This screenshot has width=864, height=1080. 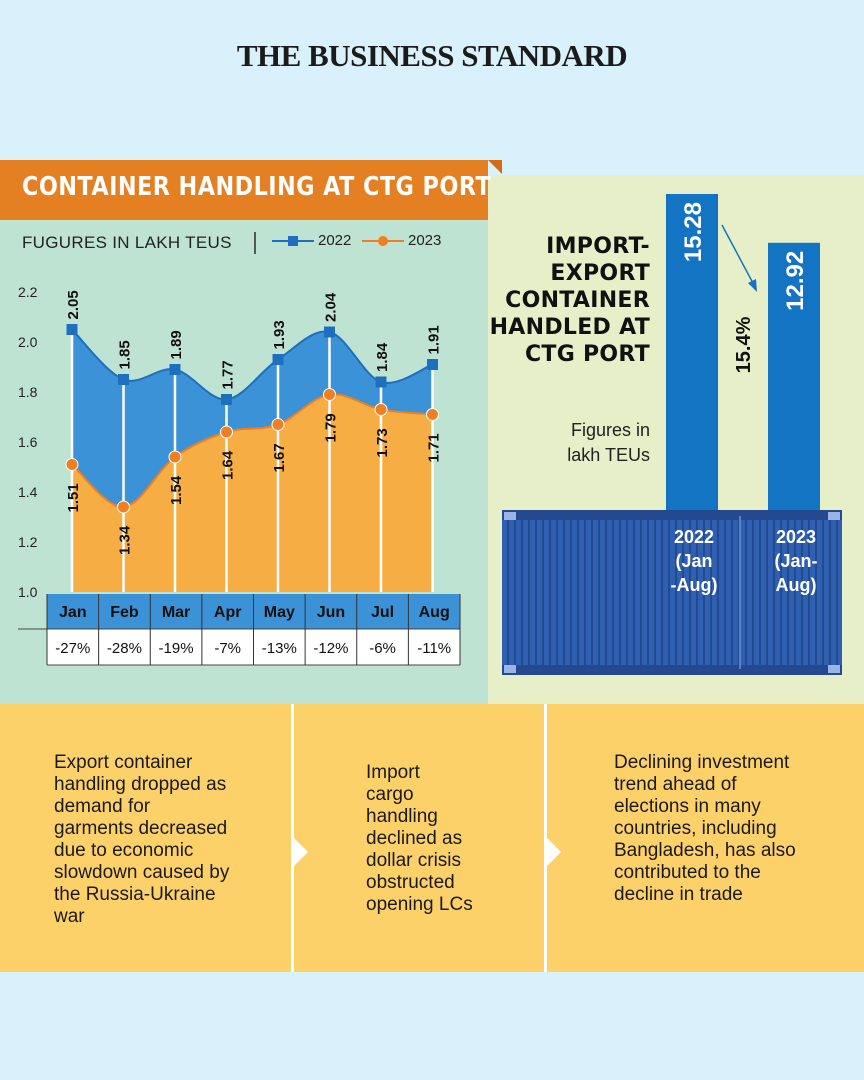 What do you see at coordinates (600, 273) in the screenshot?
I see `bar-heading-line: EXPORT` at bounding box center [600, 273].